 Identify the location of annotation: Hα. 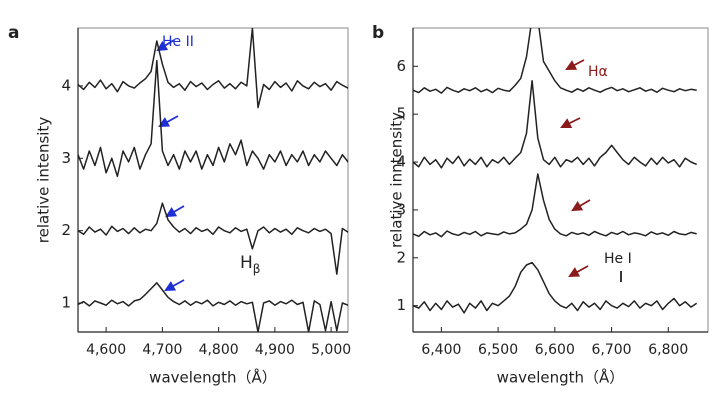
(598, 72).